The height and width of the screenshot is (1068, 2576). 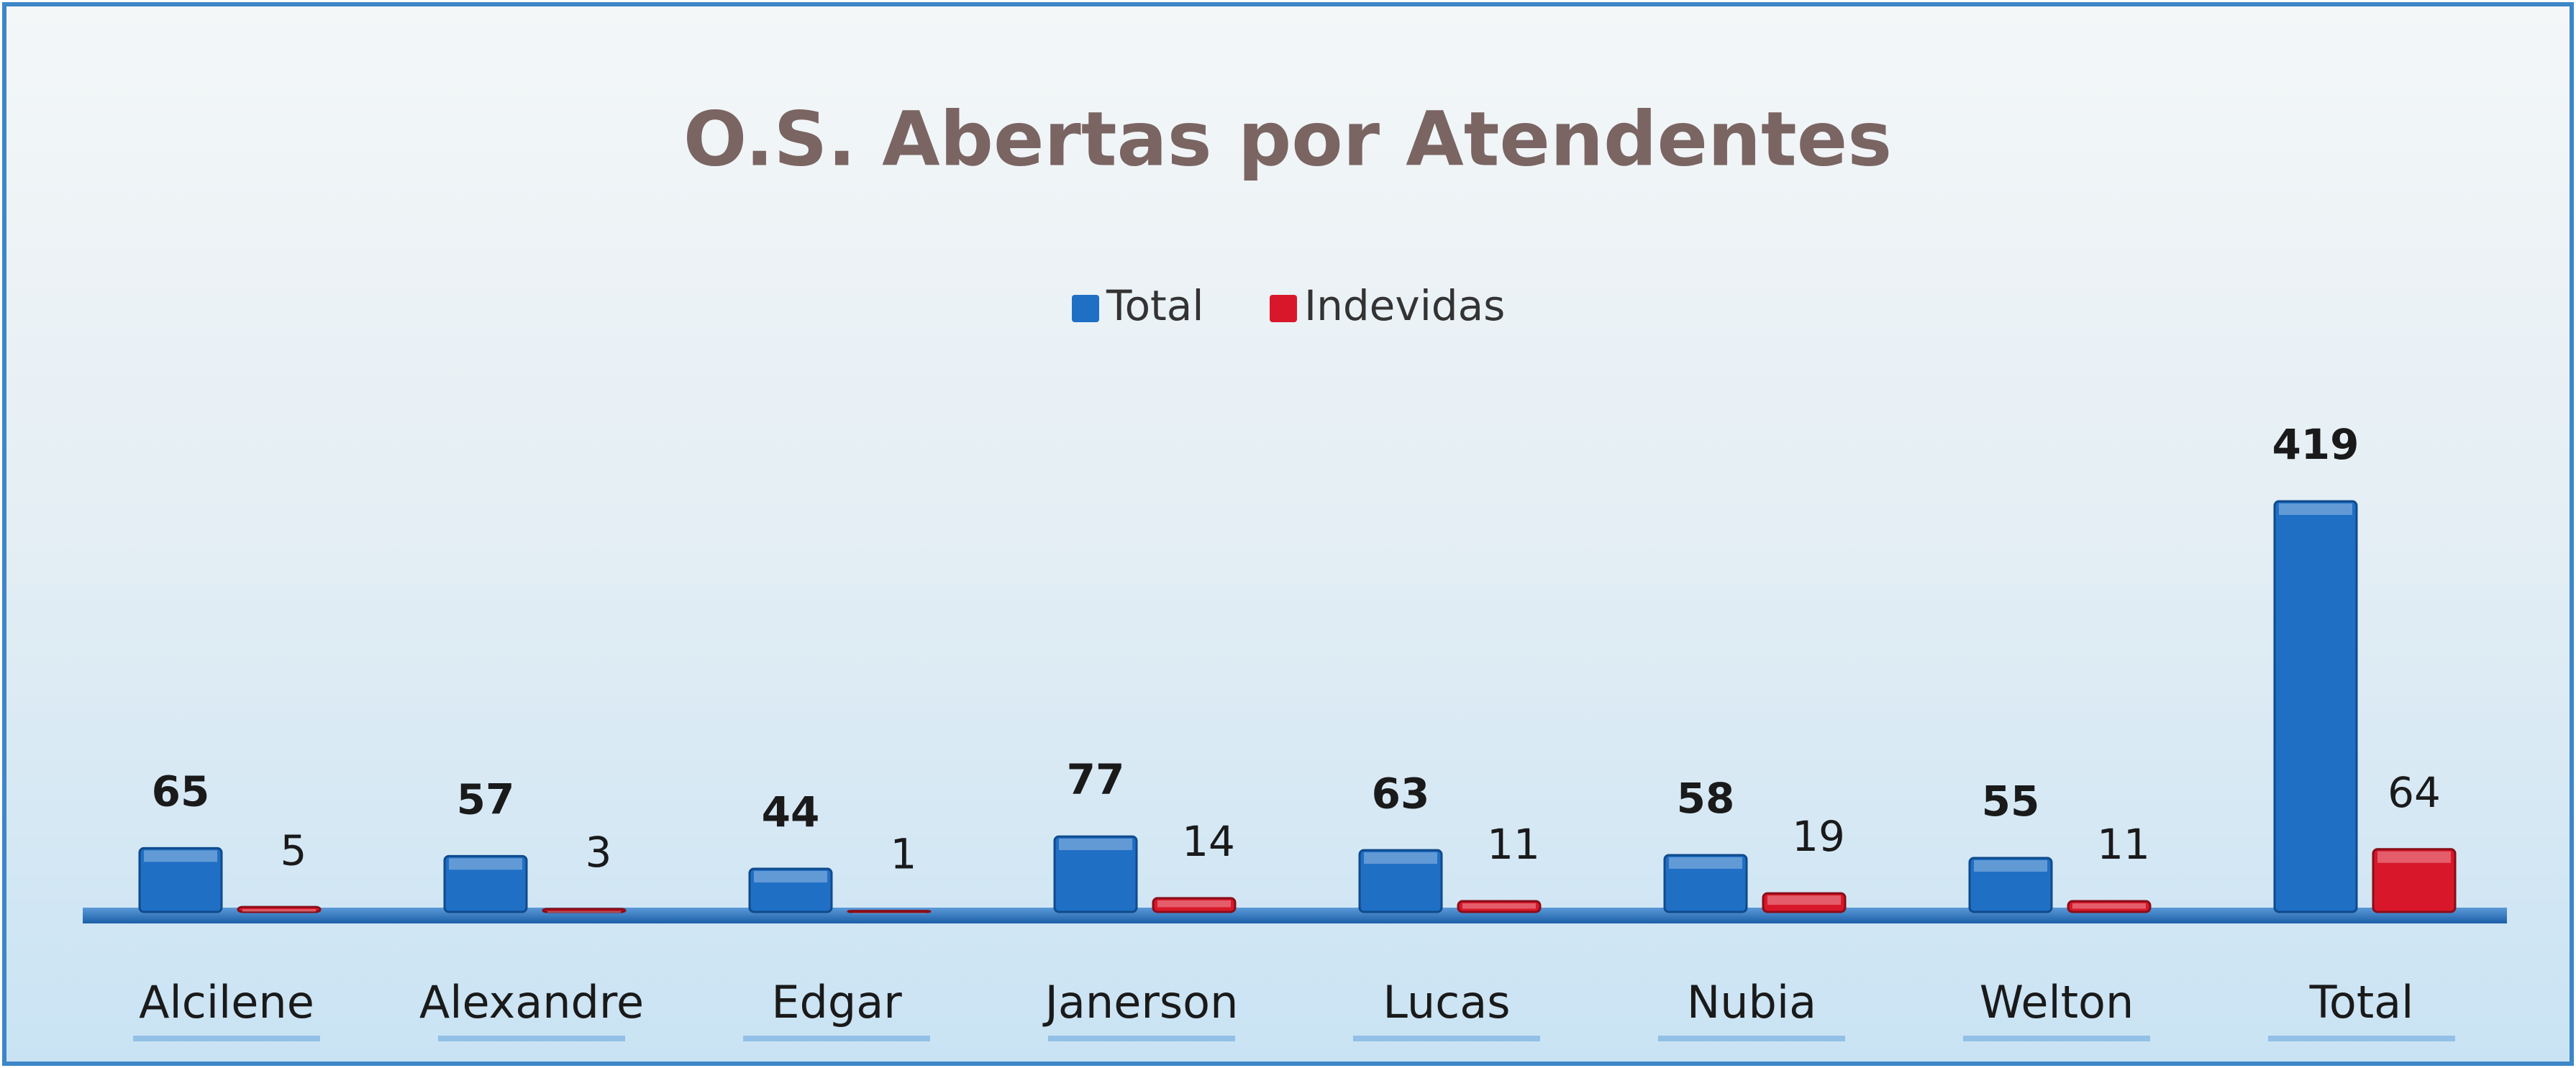 I want to click on x-tick-label: Welton, so click(x=2057, y=1002).